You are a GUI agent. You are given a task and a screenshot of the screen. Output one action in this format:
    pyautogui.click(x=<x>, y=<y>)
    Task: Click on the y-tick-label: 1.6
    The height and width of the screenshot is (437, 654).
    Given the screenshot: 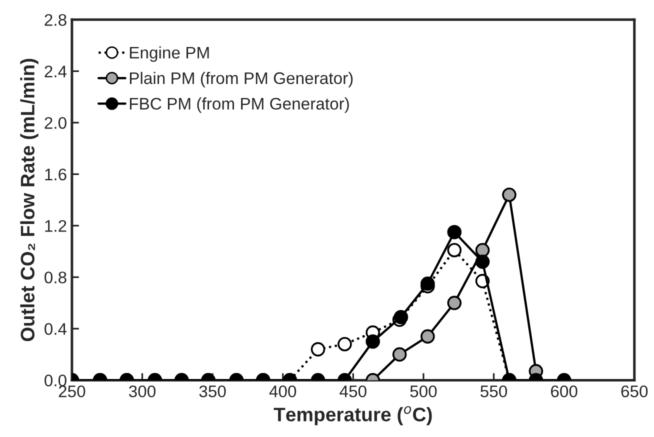 What is the action you would take?
    pyautogui.click(x=55, y=174)
    